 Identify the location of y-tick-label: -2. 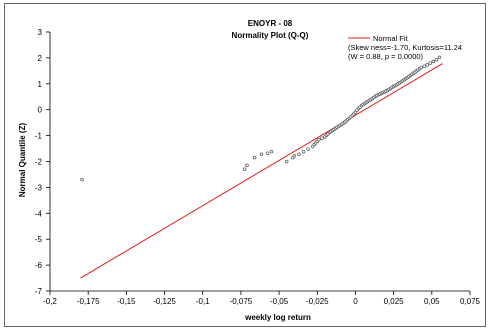
(39, 162).